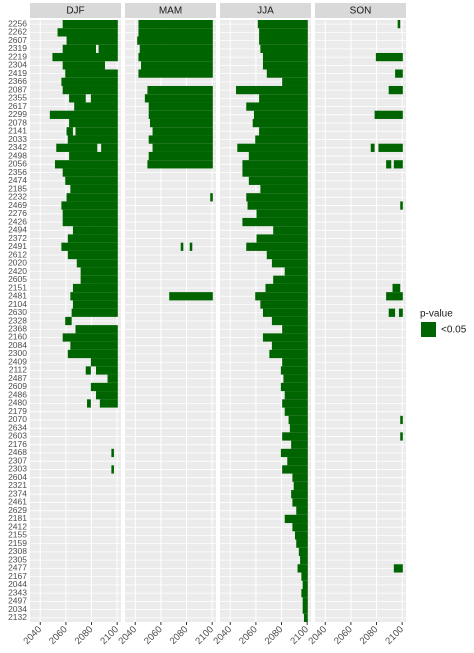 Image resolution: width=474 pixels, height=653 pixels. I want to click on y-tick-label: 2141, so click(17, 131).